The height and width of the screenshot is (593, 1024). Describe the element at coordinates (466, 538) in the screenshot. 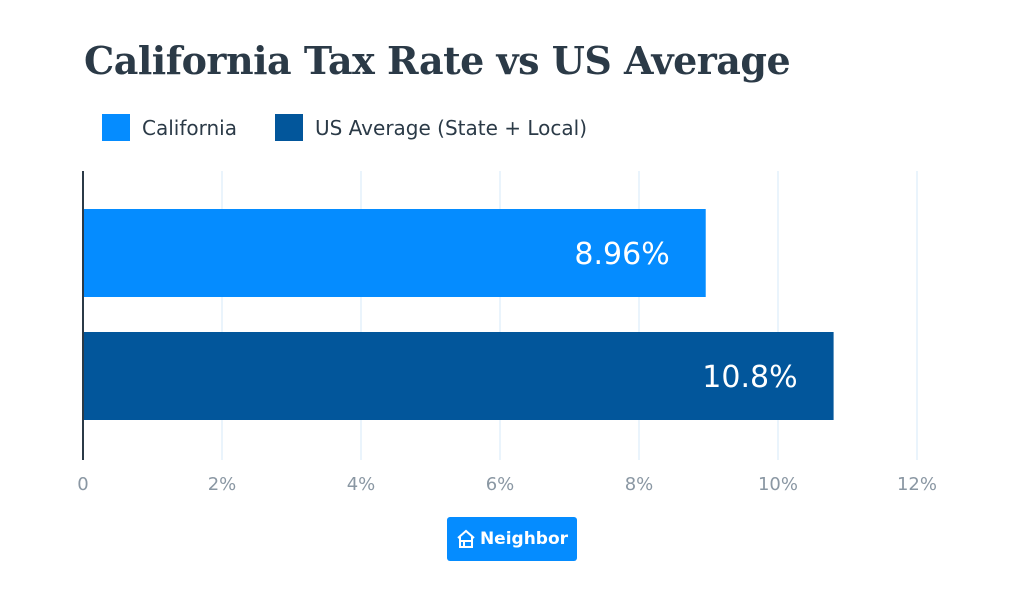

I see `house-icon` at that location.